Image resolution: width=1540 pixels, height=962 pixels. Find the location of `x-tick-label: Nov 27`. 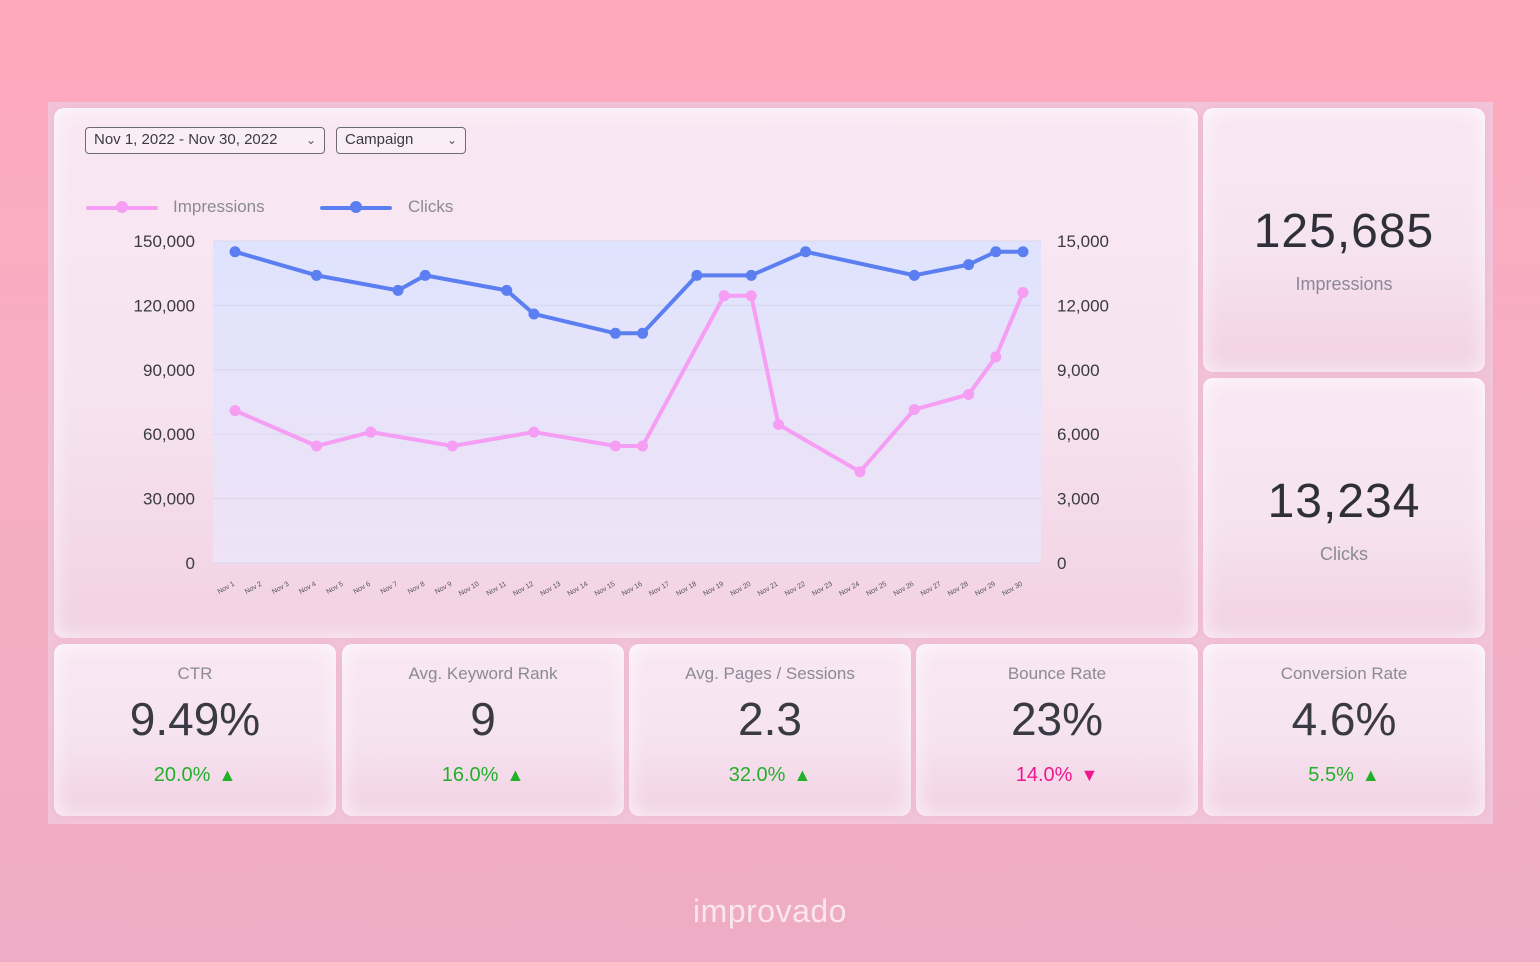

x-tick-label: Nov 27 is located at coordinates (931, 589).